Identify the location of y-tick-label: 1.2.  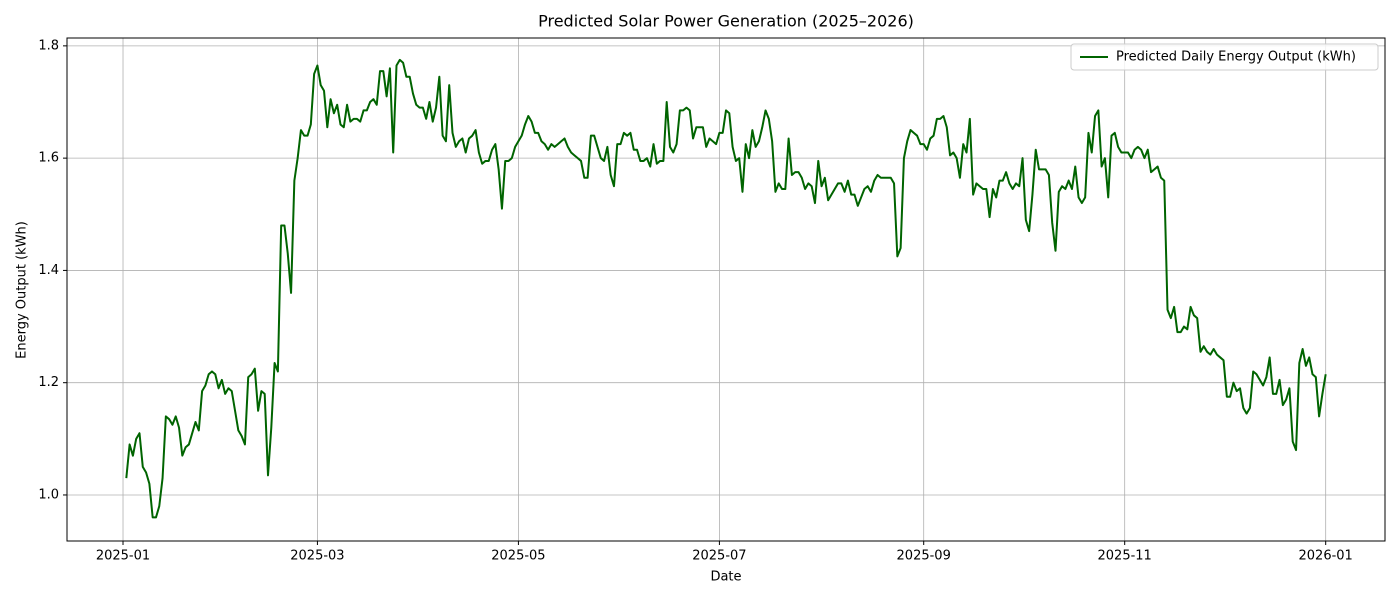
(48, 382).